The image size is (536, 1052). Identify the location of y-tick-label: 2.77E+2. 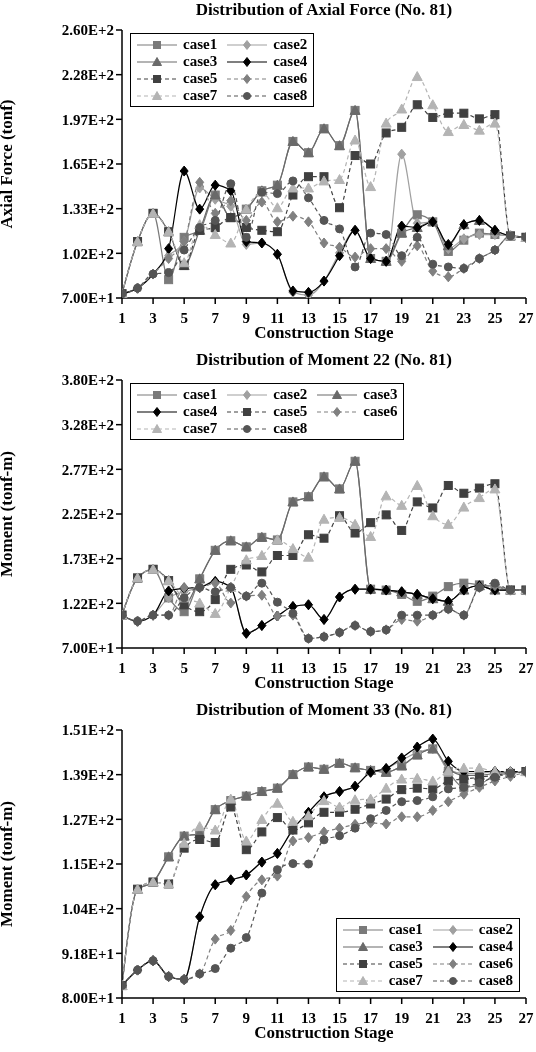
(87, 469).